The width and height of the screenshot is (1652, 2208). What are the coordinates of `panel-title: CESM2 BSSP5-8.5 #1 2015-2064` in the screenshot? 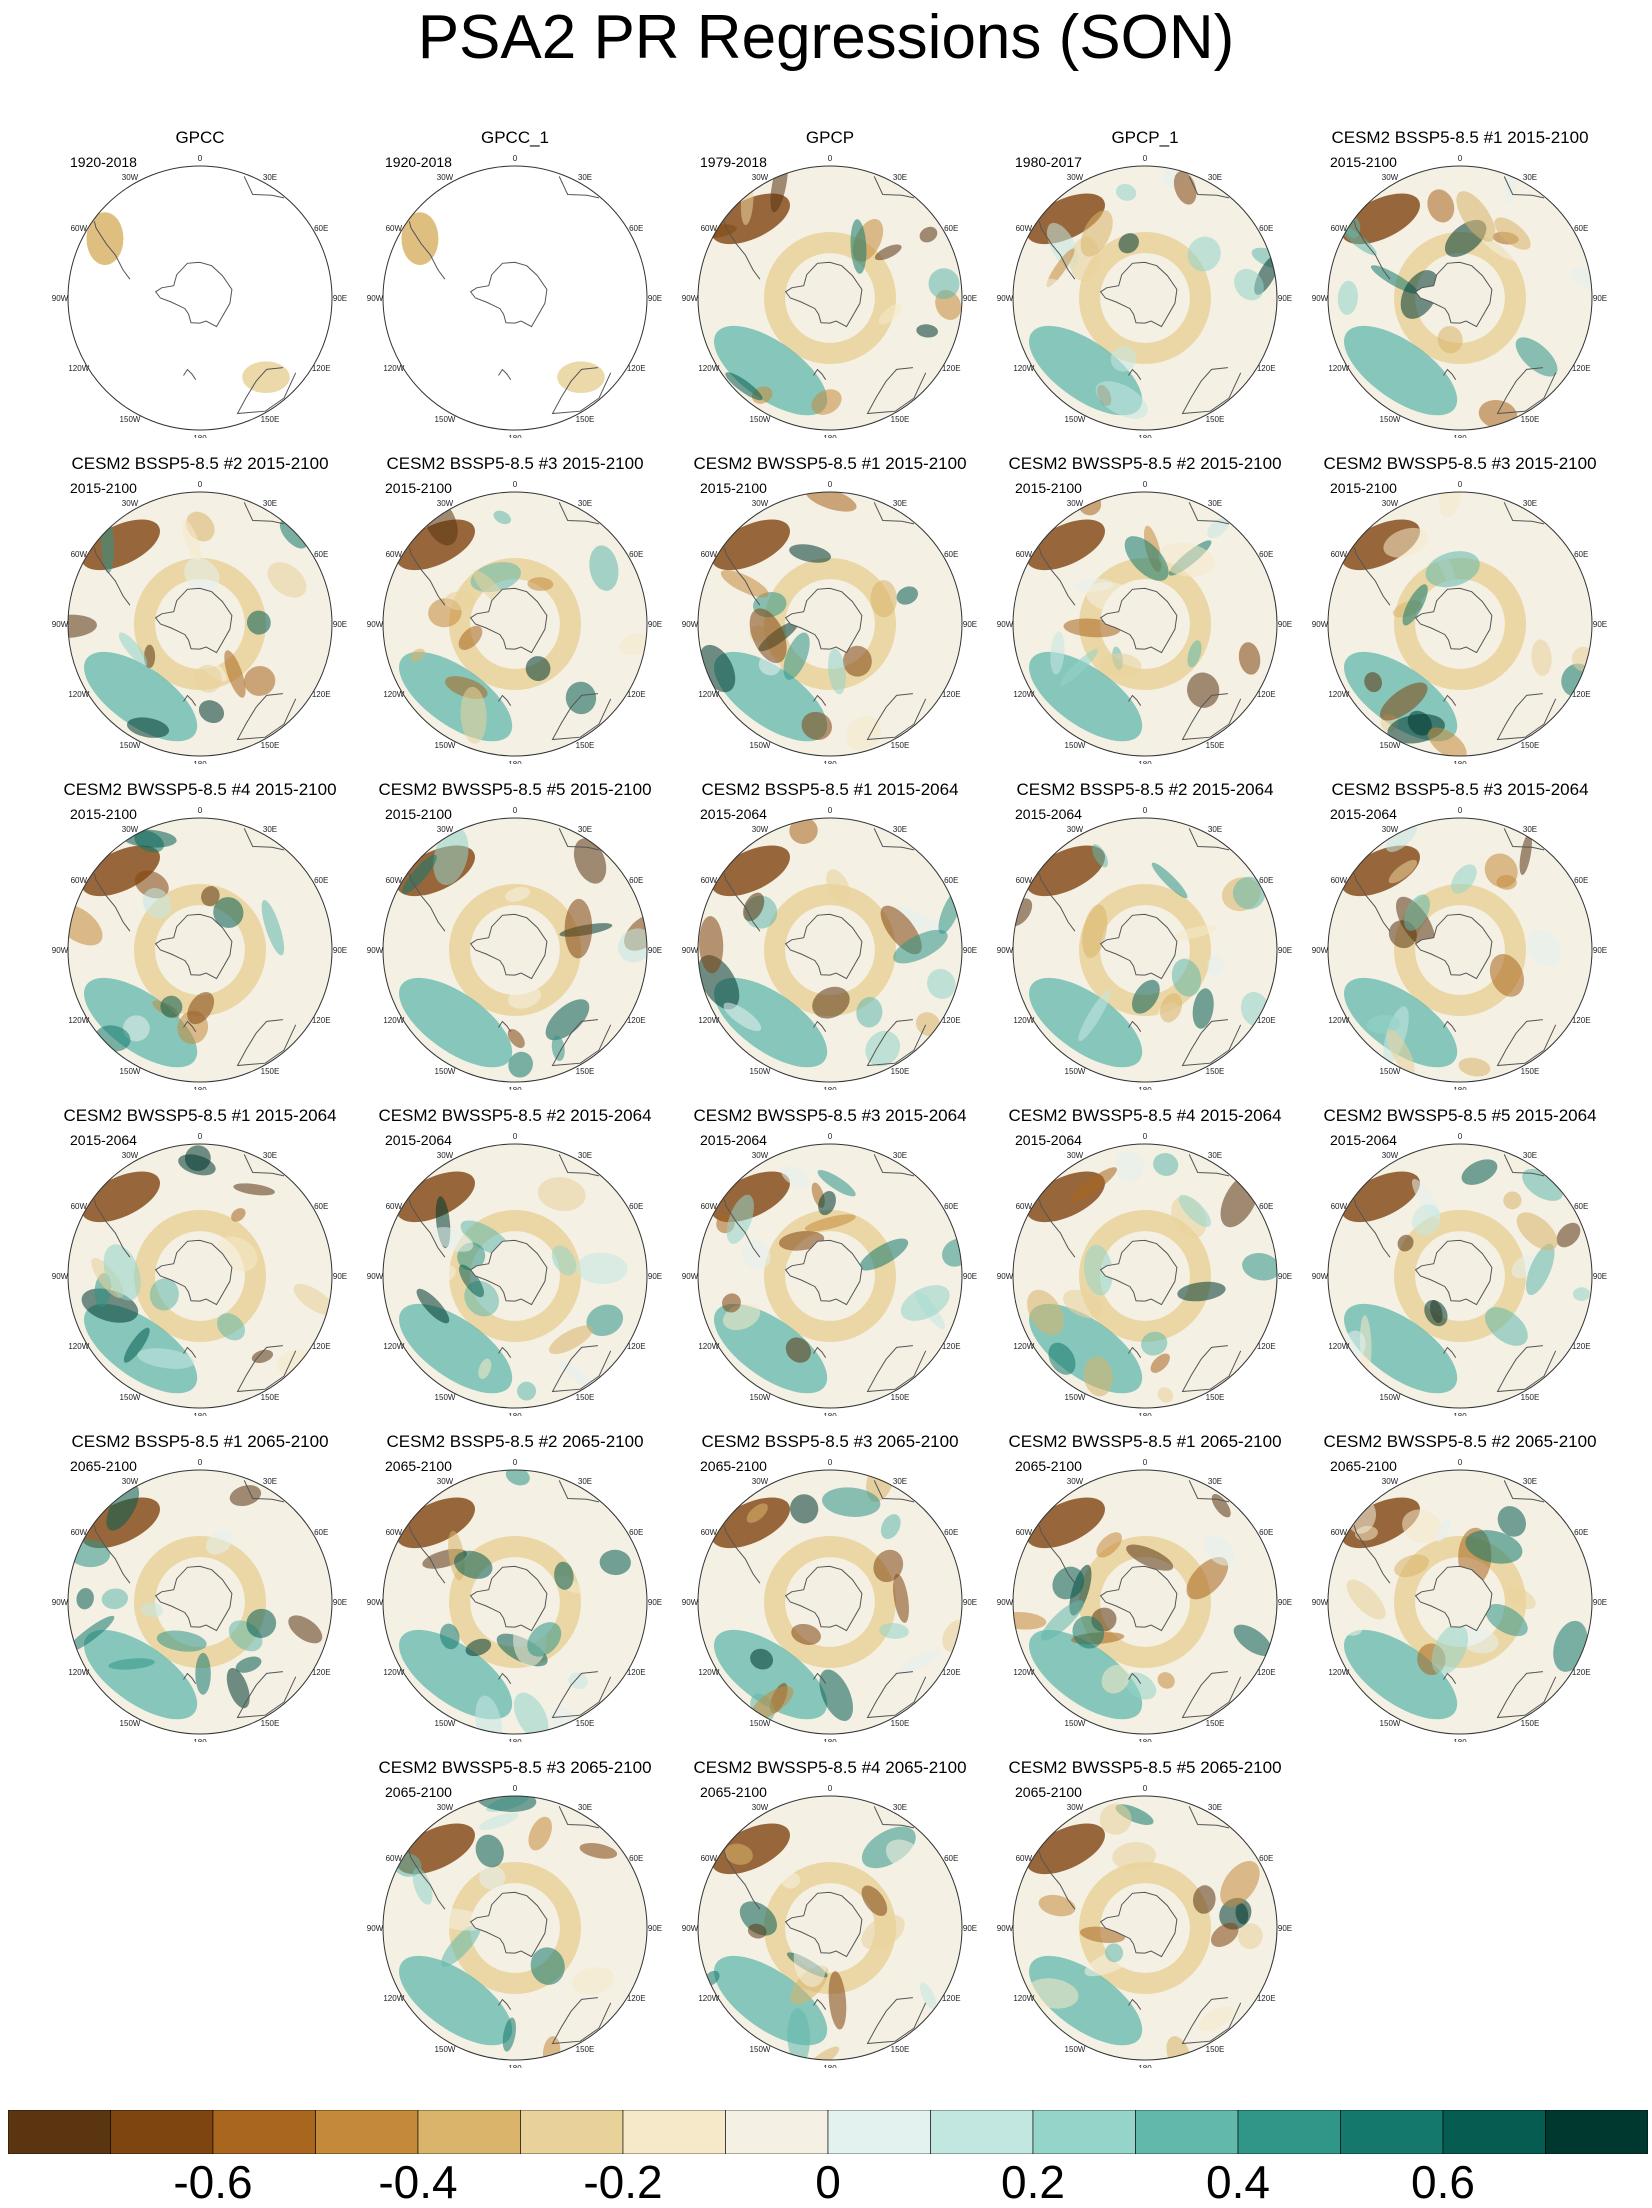 It's located at (830, 789).